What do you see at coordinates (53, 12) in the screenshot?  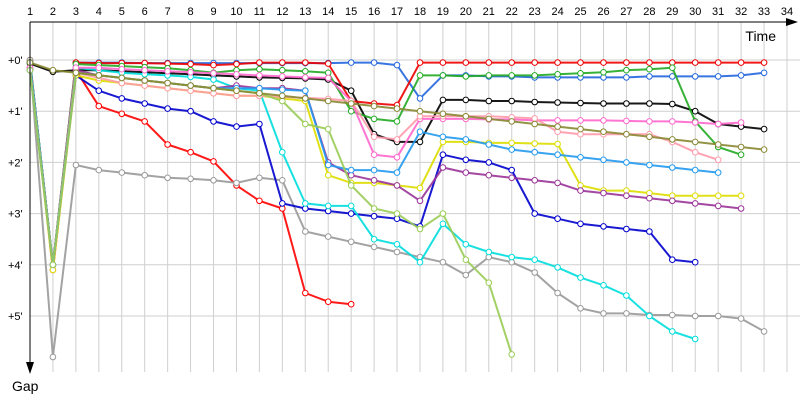 I see `x-tick-label: 2` at bounding box center [53, 12].